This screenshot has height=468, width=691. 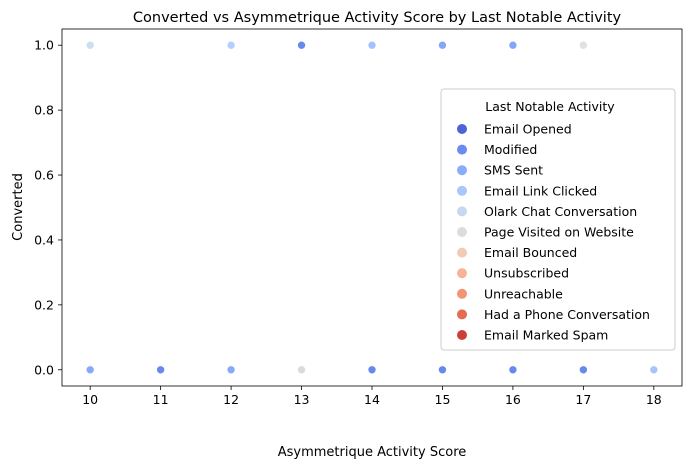 I want to click on legend-label: Page Visited on Website, so click(x=559, y=232).